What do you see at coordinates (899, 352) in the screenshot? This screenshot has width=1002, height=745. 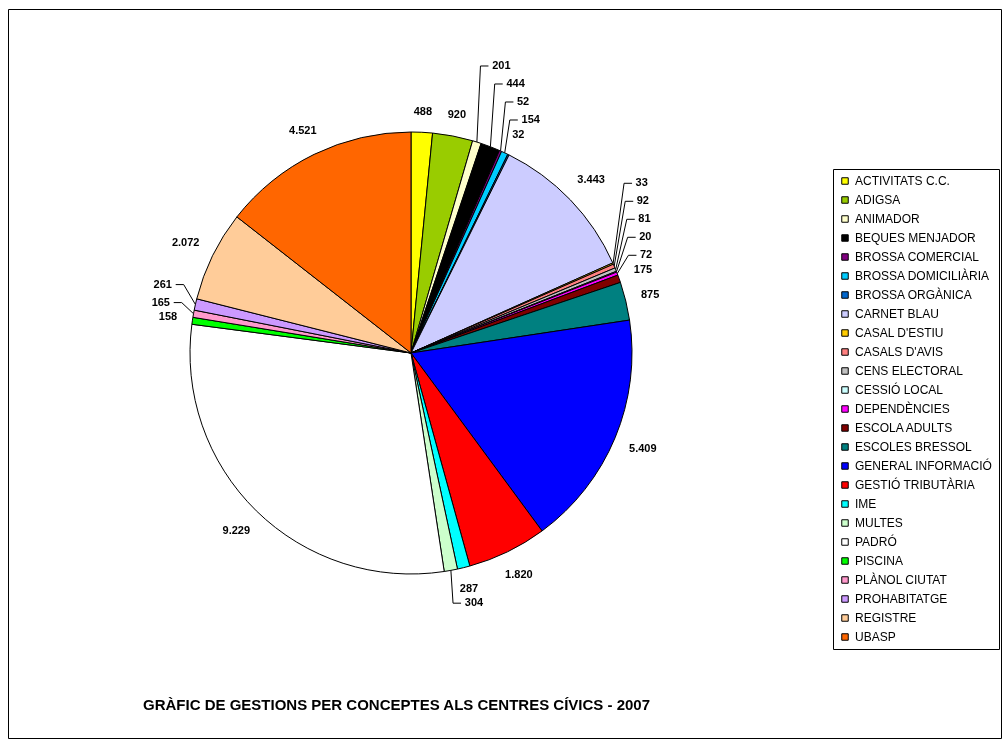 I see `legend-label: CASALS D'AVIS` at bounding box center [899, 352].